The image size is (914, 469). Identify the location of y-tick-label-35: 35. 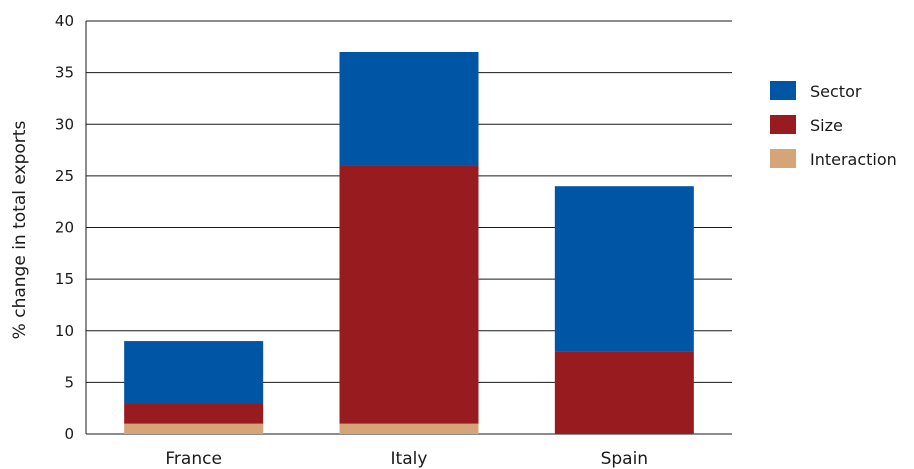
(64, 73).